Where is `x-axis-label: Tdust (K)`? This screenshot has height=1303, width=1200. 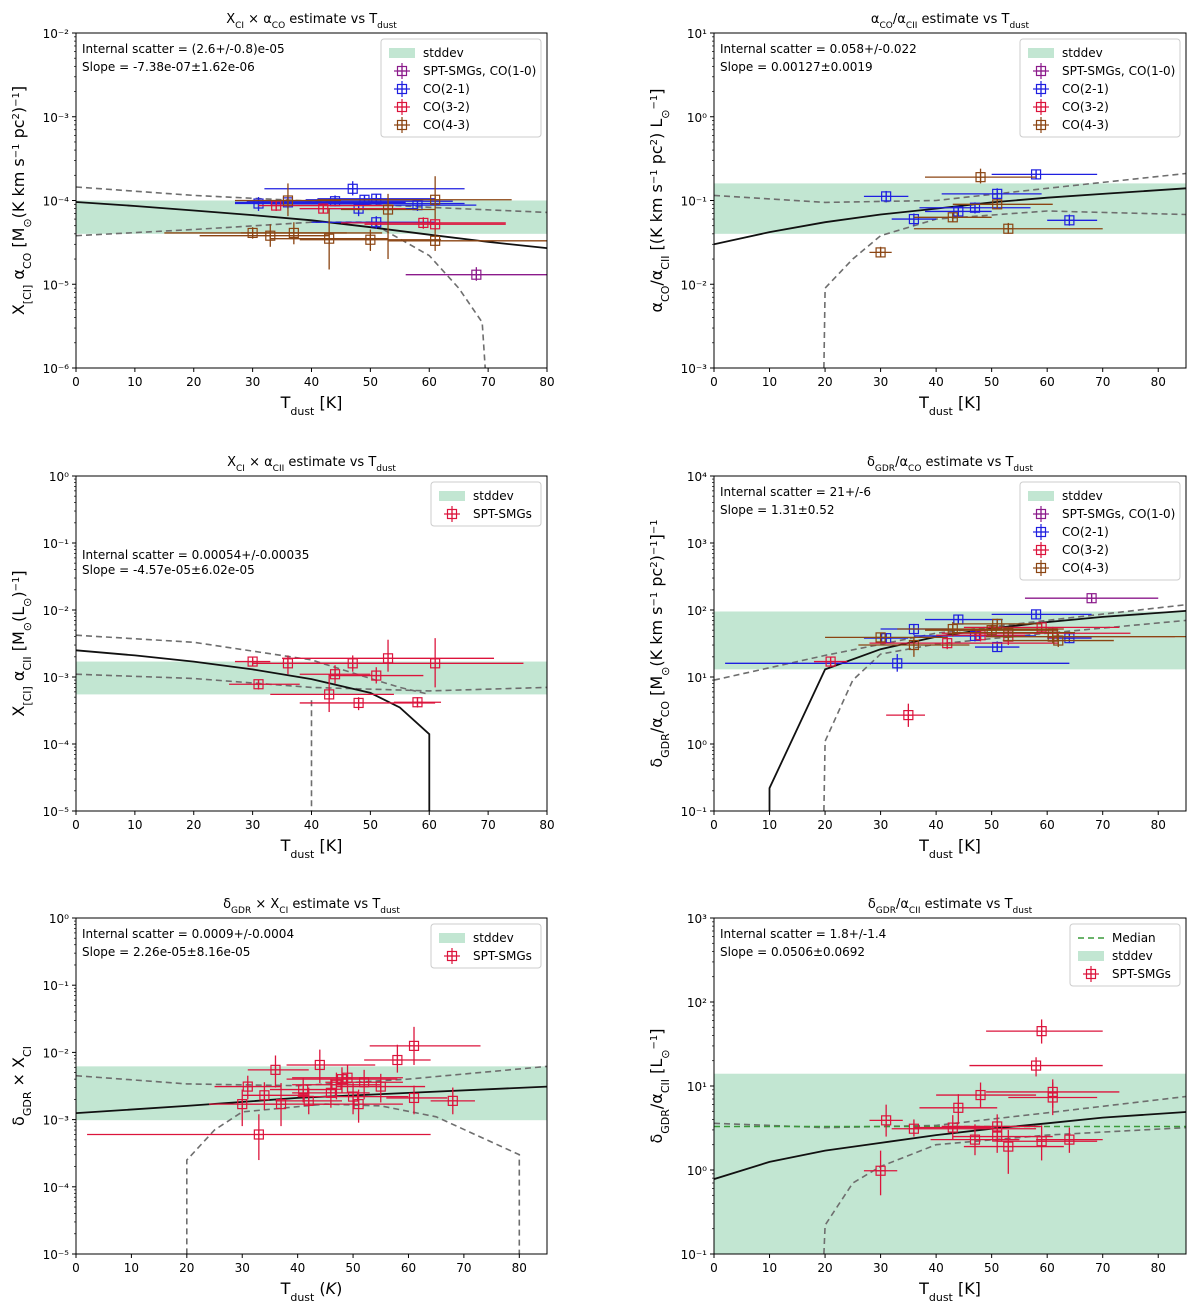
x-axis-label: Tdust (K) is located at coordinates (311, 1291).